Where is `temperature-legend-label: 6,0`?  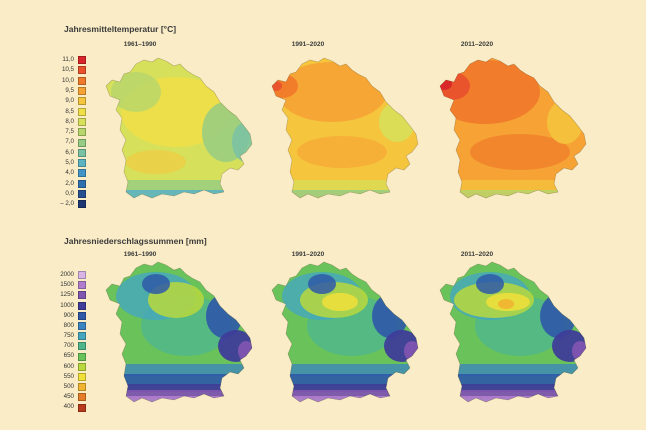
temperature-legend-label: 6,0 is located at coordinates (69, 152).